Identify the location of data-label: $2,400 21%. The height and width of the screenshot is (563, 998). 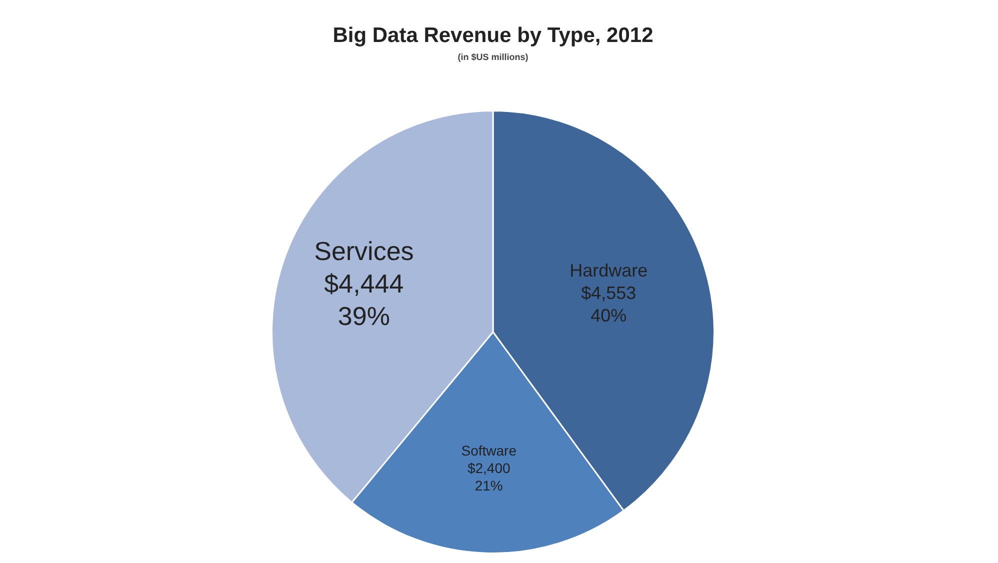
(488, 477).